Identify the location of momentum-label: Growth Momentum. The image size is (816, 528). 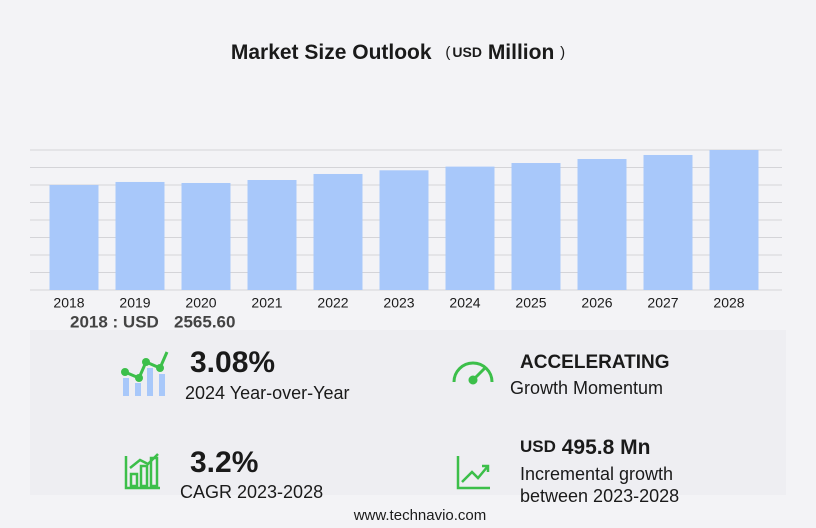
(586, 388).